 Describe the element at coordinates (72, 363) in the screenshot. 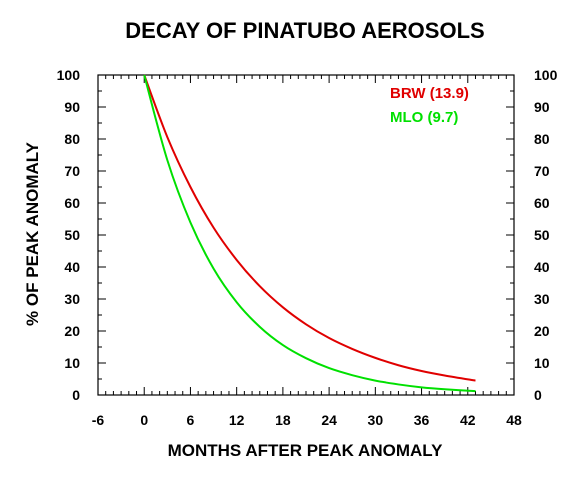

I see `y-tick-label: 10` at that location.